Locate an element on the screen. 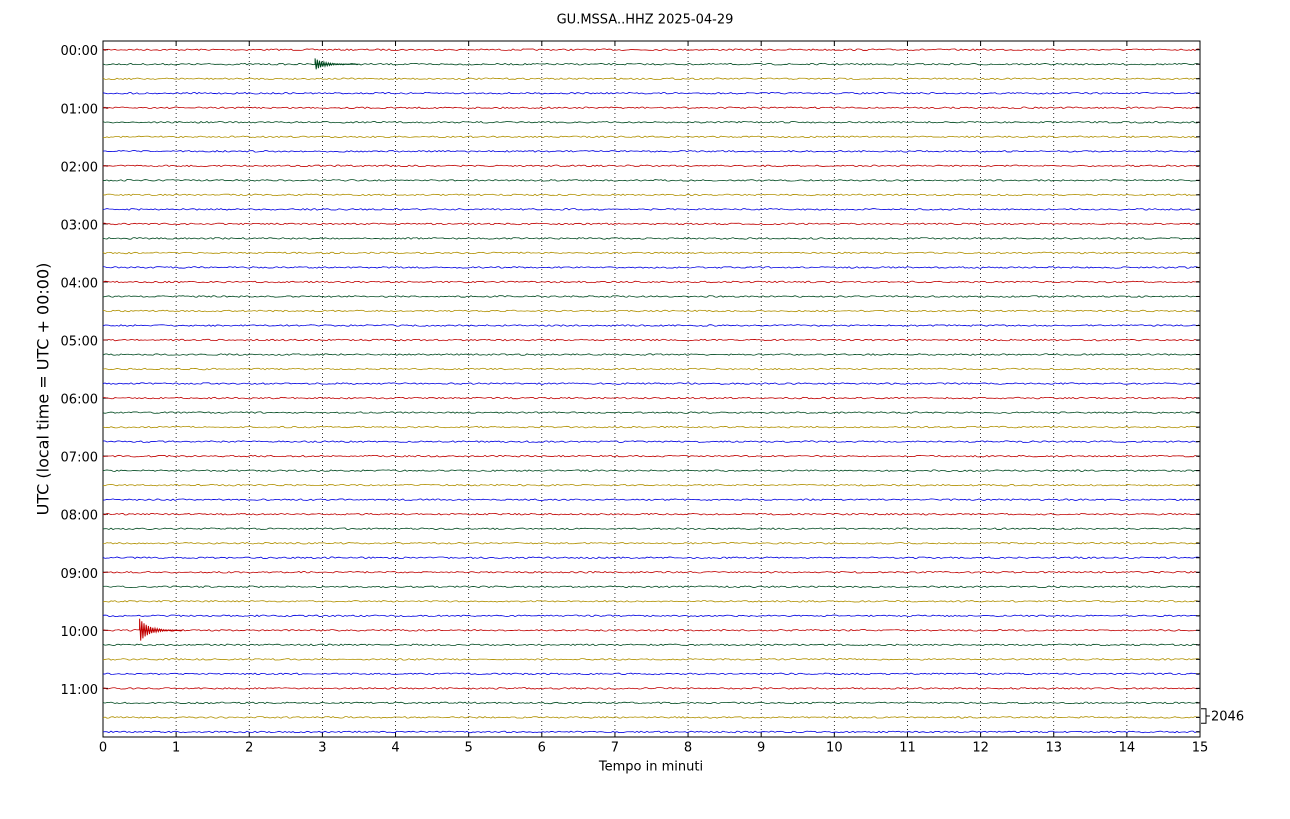  chart-title: GU.MSSA..HHZ 2025-04-29 is located at coordinates (645, 20).